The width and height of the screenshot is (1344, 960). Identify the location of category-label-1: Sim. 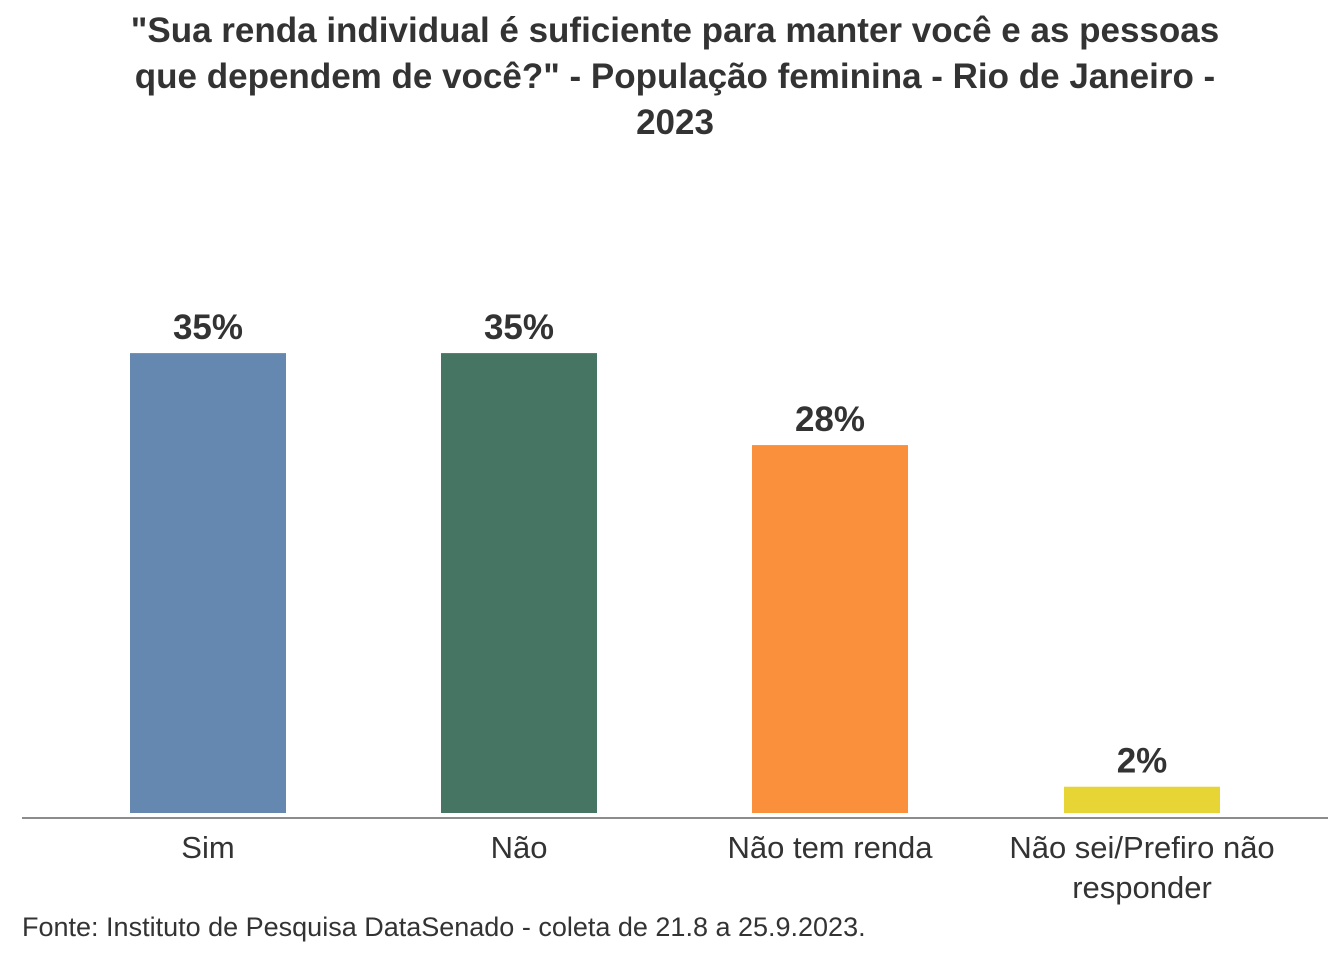
(207, 847).